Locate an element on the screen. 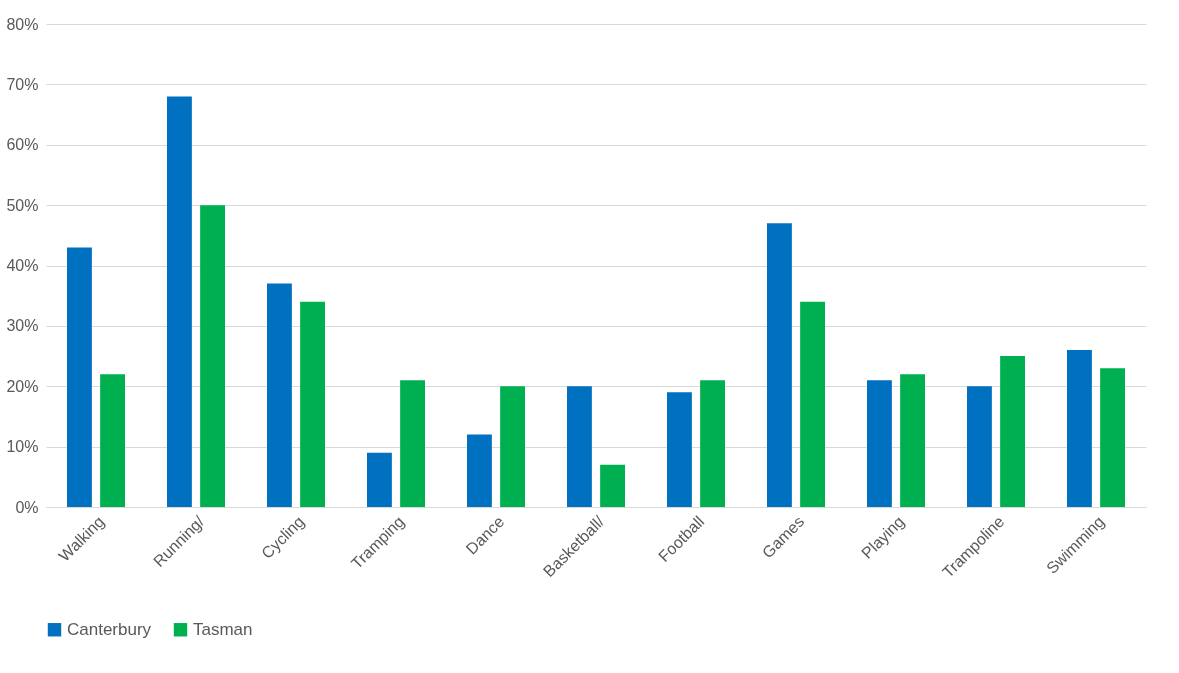 The height and width of the screenshot is (673, 1179). y-tick-label: 80% is located at coordinates (22, 24).